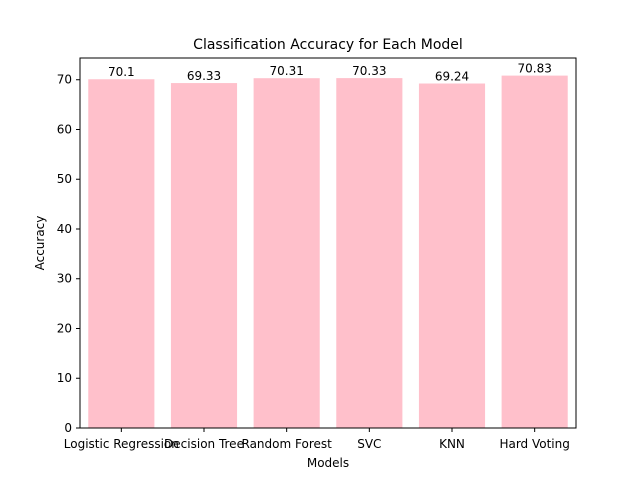 The image size is (640, 480). I want to click on y-tick-label-2: 20, so click(64, 328).